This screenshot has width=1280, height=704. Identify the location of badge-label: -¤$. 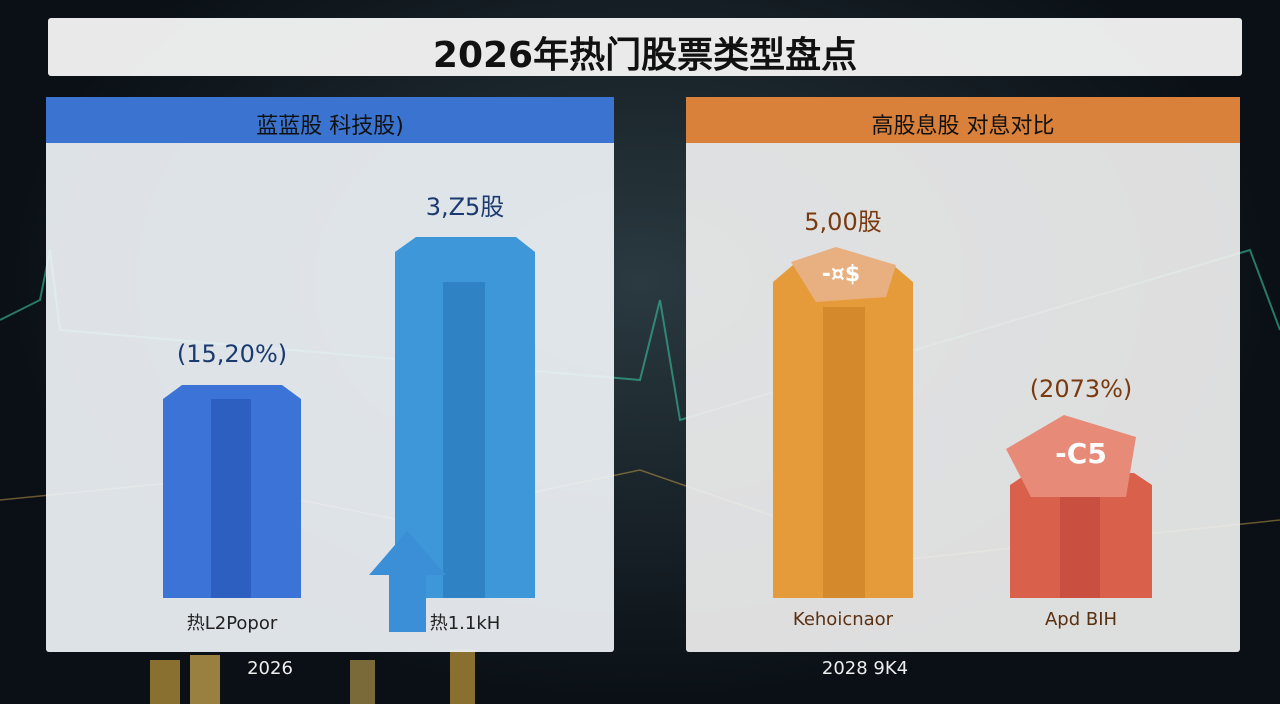
(841, 274).